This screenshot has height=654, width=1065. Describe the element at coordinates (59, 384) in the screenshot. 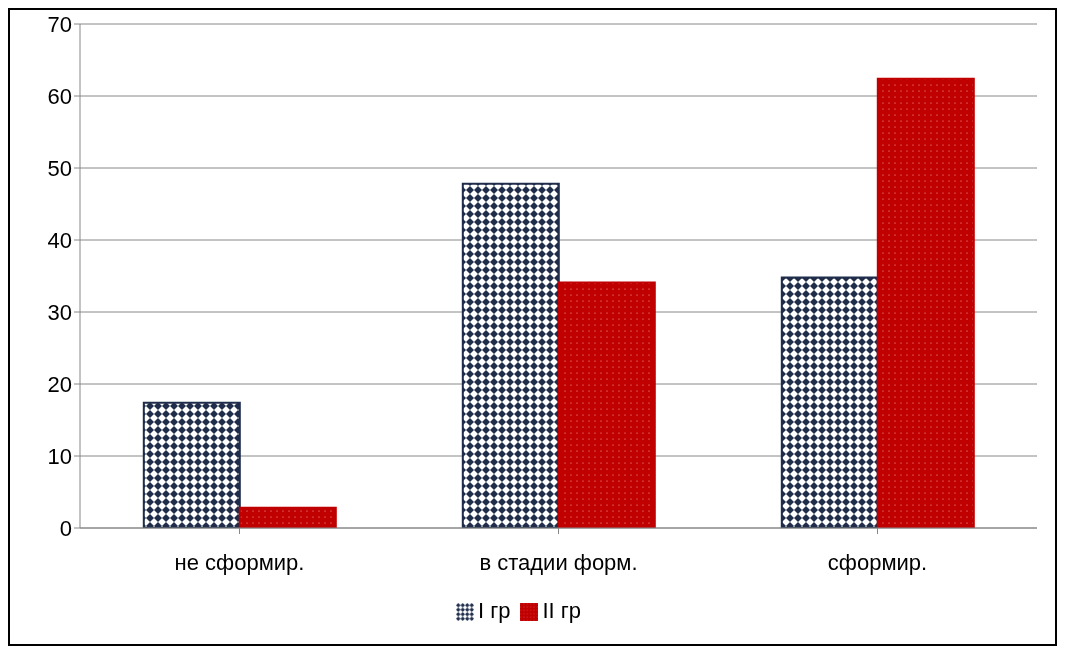

I see `y-tick-label: 20` at that location.